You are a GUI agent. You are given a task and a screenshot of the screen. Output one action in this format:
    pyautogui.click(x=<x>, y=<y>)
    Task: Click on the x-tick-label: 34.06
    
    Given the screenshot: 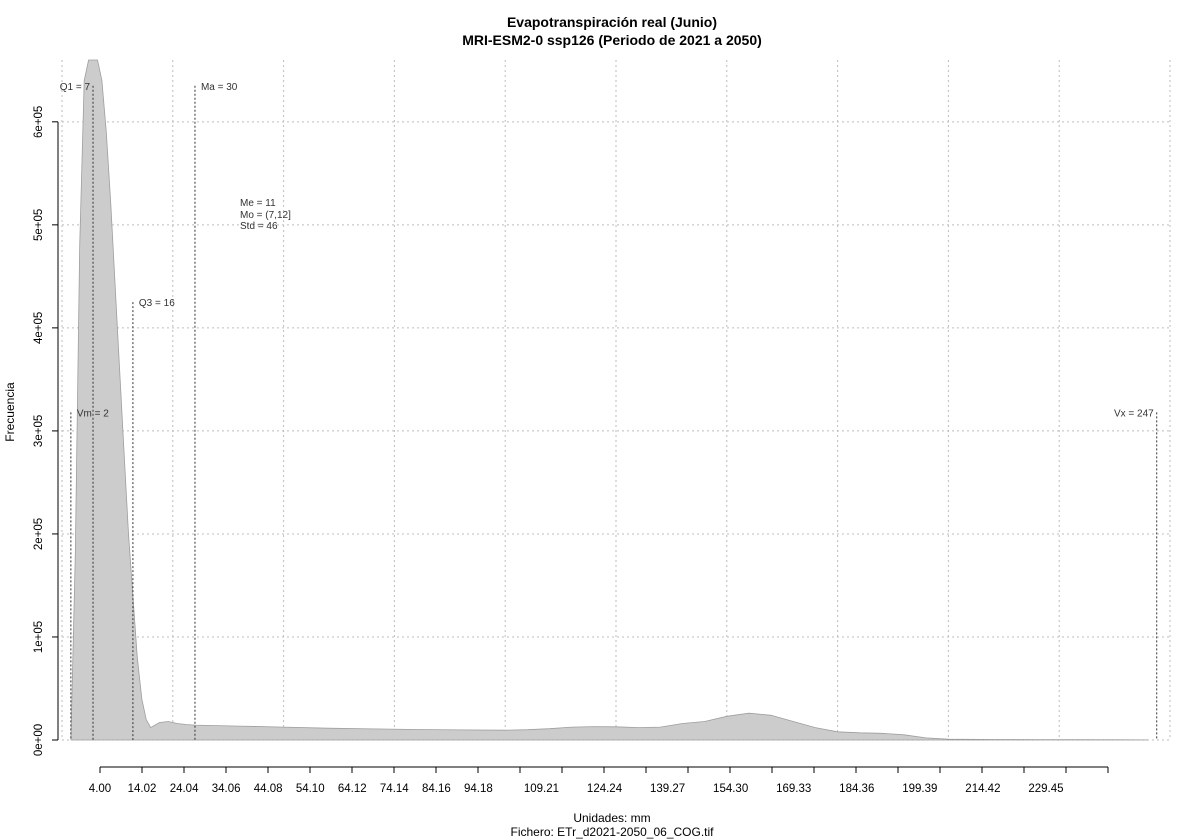 What is the action you would take?
    pyautogui.click(x=226, y=789)
    